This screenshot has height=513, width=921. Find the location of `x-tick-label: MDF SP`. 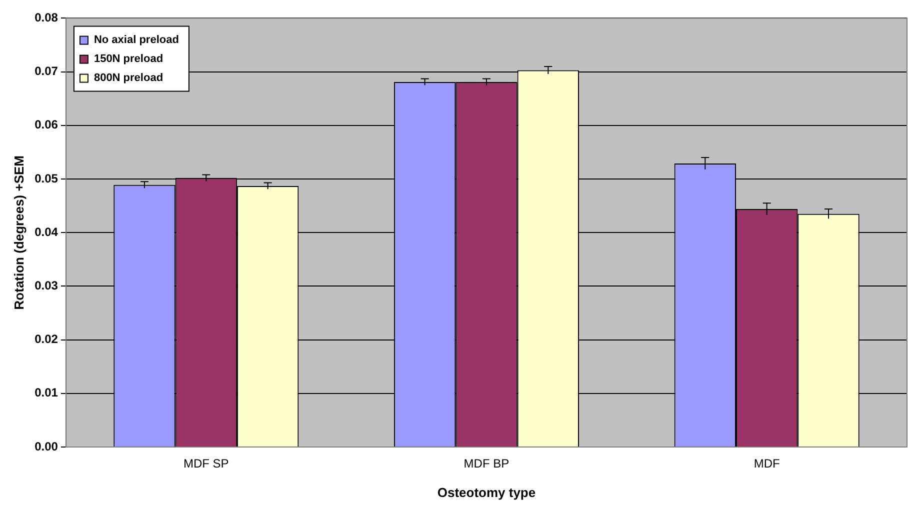

x-tick-label: MDF SP is located at coordinates (206, 463).